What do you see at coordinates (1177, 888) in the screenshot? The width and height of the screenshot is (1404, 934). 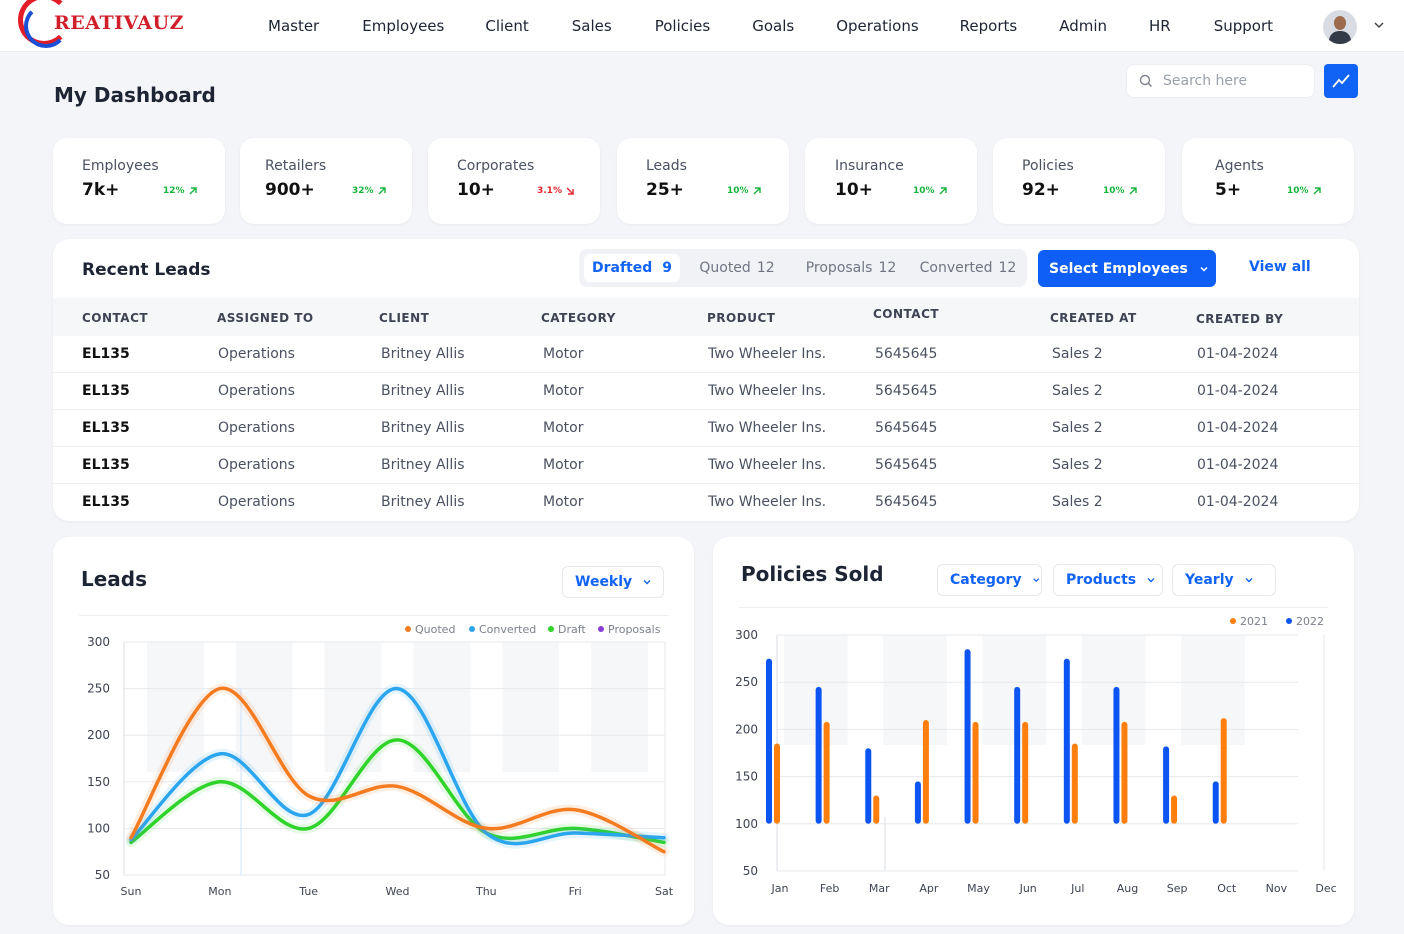 I see `x-tick-label: Sep` at bounding box center [1177, 888].